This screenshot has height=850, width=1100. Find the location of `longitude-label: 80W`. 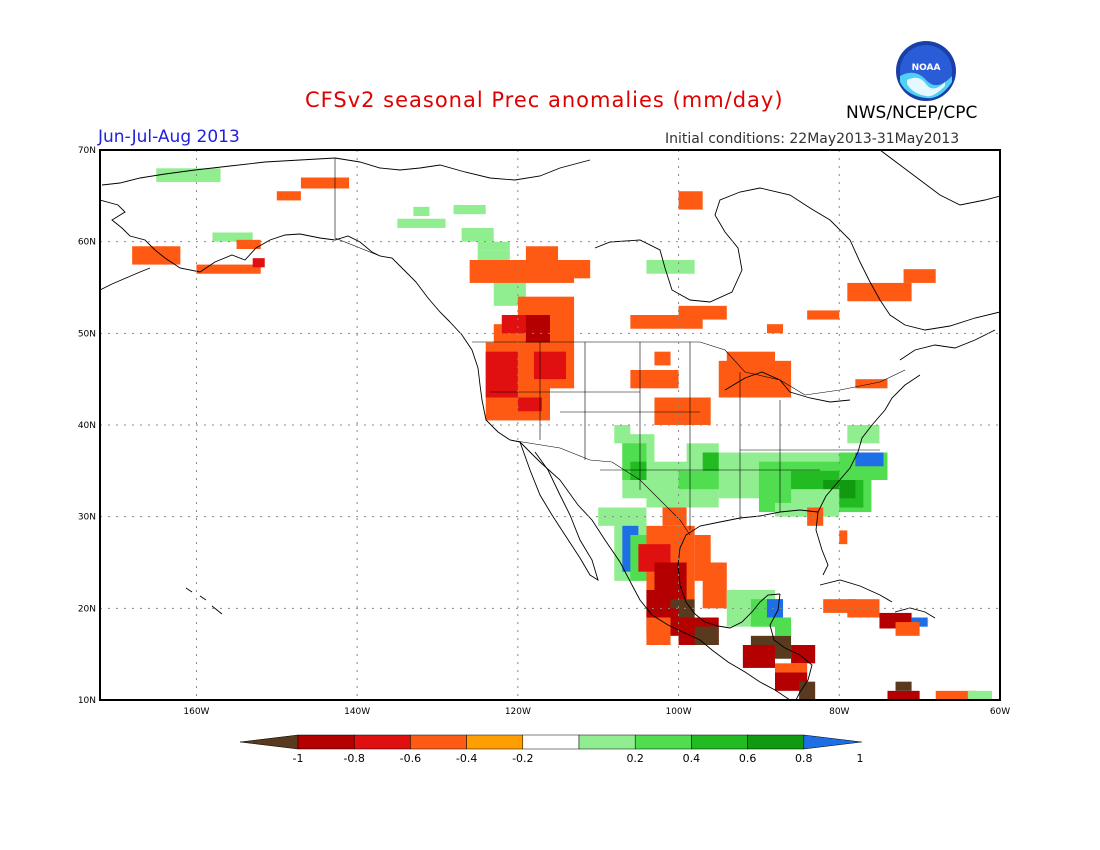

longitude-label: 80W is located at coordinates (839, 712).